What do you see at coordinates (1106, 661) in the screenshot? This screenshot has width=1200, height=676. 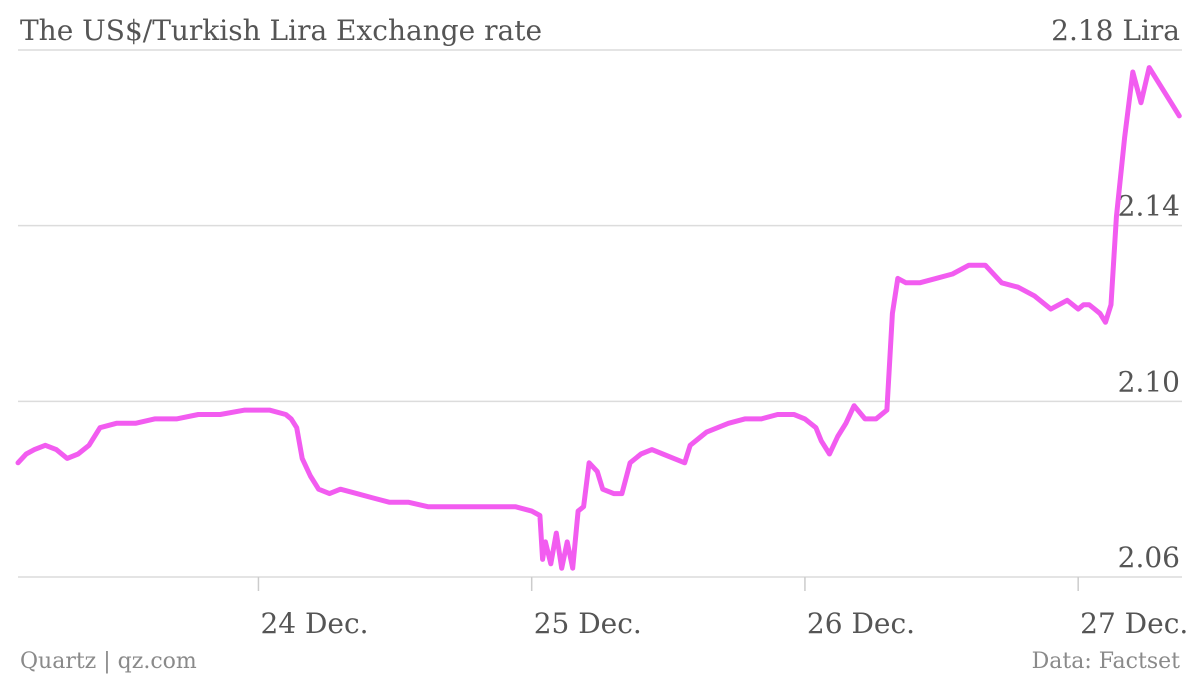 I see `data-source: Data: Factset` at bounding box center [1106, 661].